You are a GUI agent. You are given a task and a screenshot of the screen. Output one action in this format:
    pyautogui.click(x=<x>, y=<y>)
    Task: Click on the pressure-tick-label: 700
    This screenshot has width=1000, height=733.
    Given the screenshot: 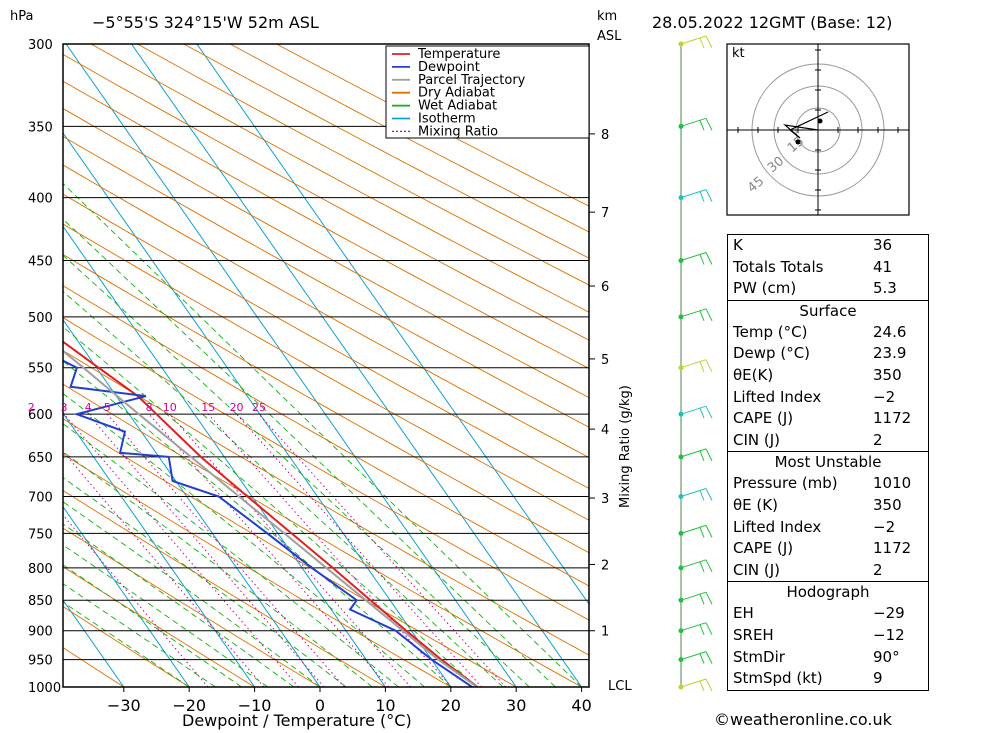 What is the action you would take?
    pyautogui.click(x=40, y=498)
    